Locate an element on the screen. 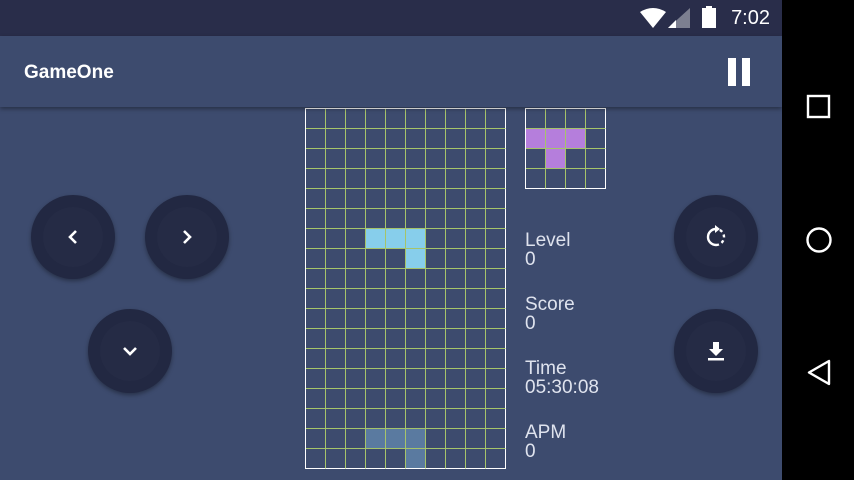 The width and height of the screenshot is (854, 480). chevron-left-icon is located at coordinates (72, 237).